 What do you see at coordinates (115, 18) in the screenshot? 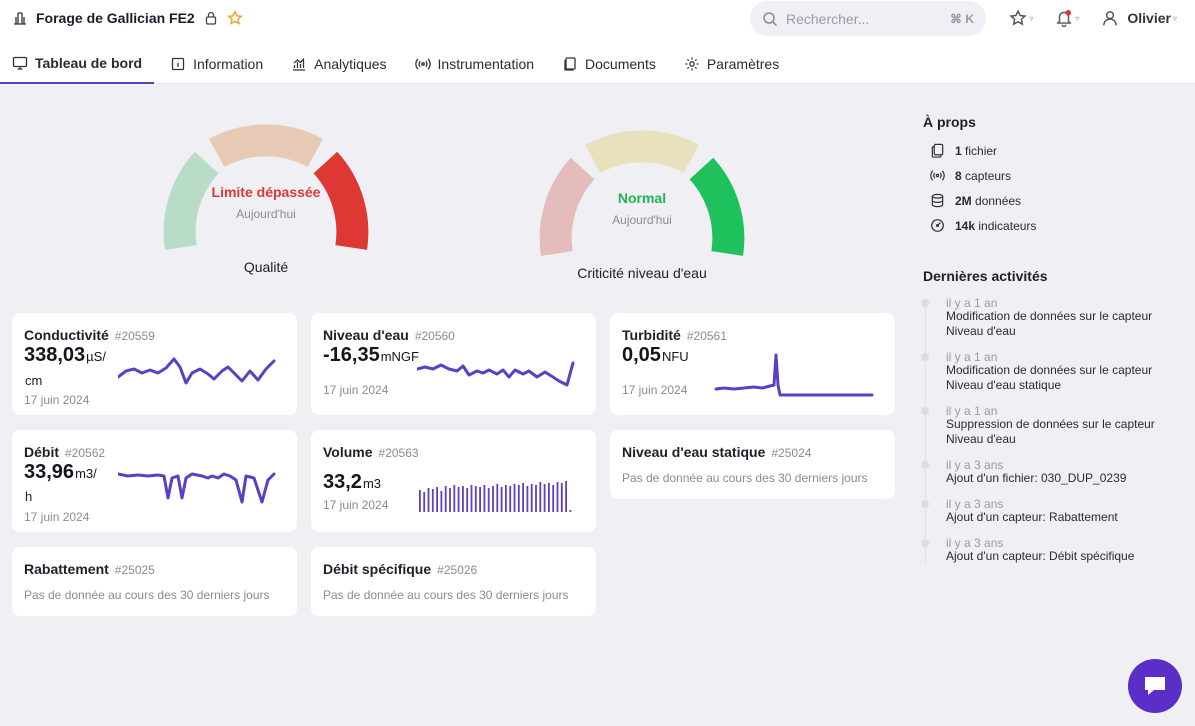
I see `site-title: Forage de Gallician FE2` at bounding box center [115, 18].